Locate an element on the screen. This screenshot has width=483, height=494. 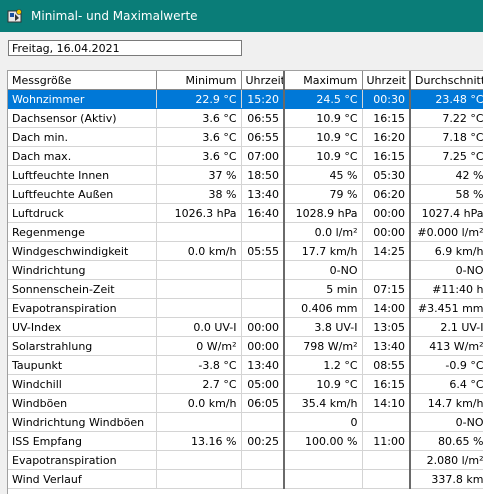
cell-maximum: 1.2 °C is located at coordinates (323, 365).